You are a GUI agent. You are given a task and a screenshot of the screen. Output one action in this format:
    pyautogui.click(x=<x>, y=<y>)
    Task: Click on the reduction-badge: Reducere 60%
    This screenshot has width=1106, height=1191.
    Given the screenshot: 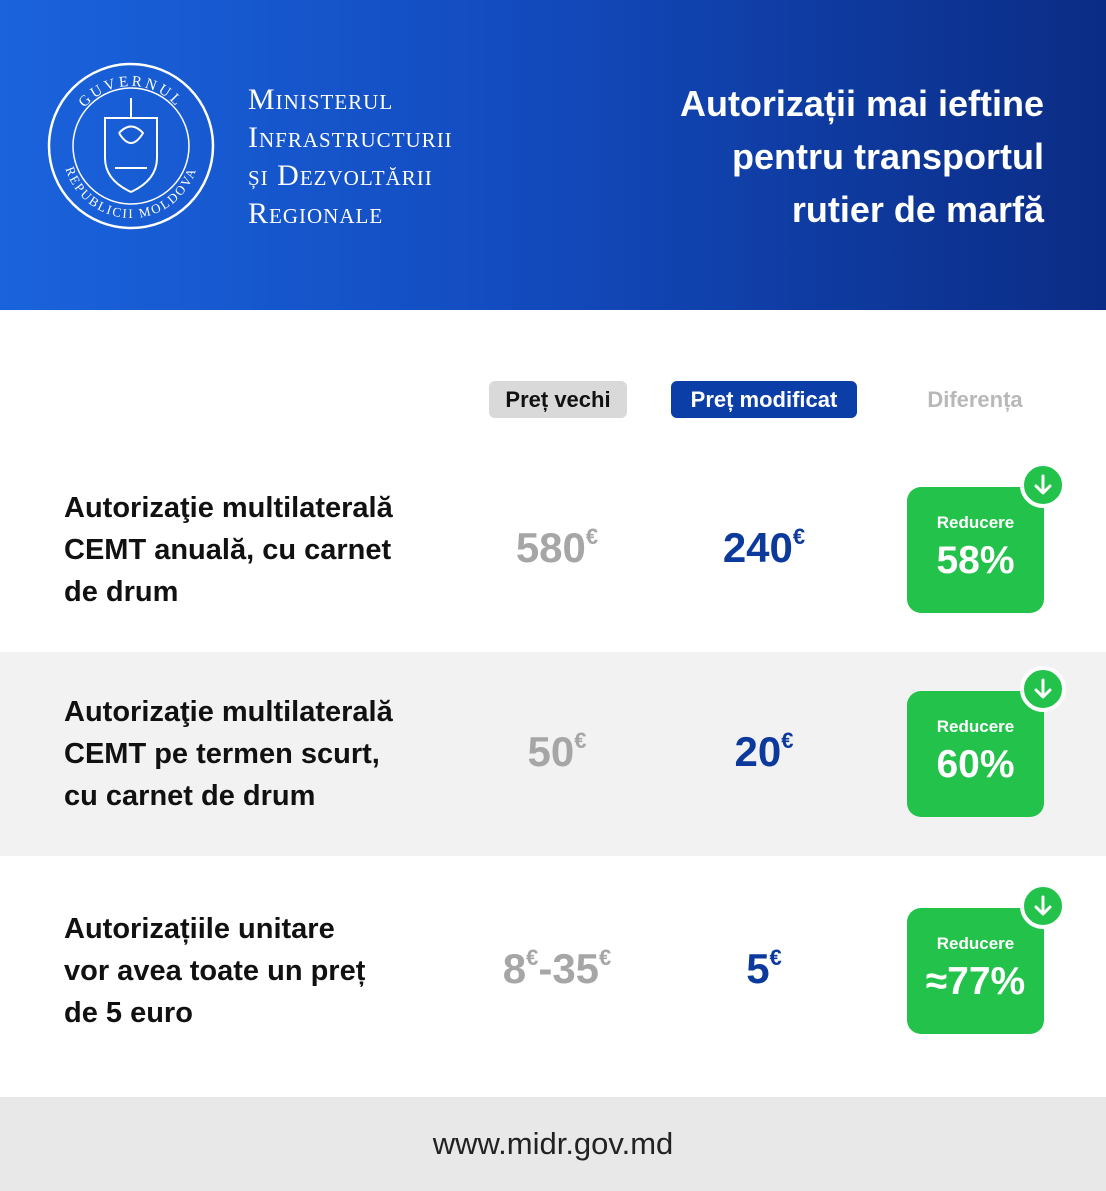 What is the action you would take?
    pyautogui.click(x=975, y=754)
    